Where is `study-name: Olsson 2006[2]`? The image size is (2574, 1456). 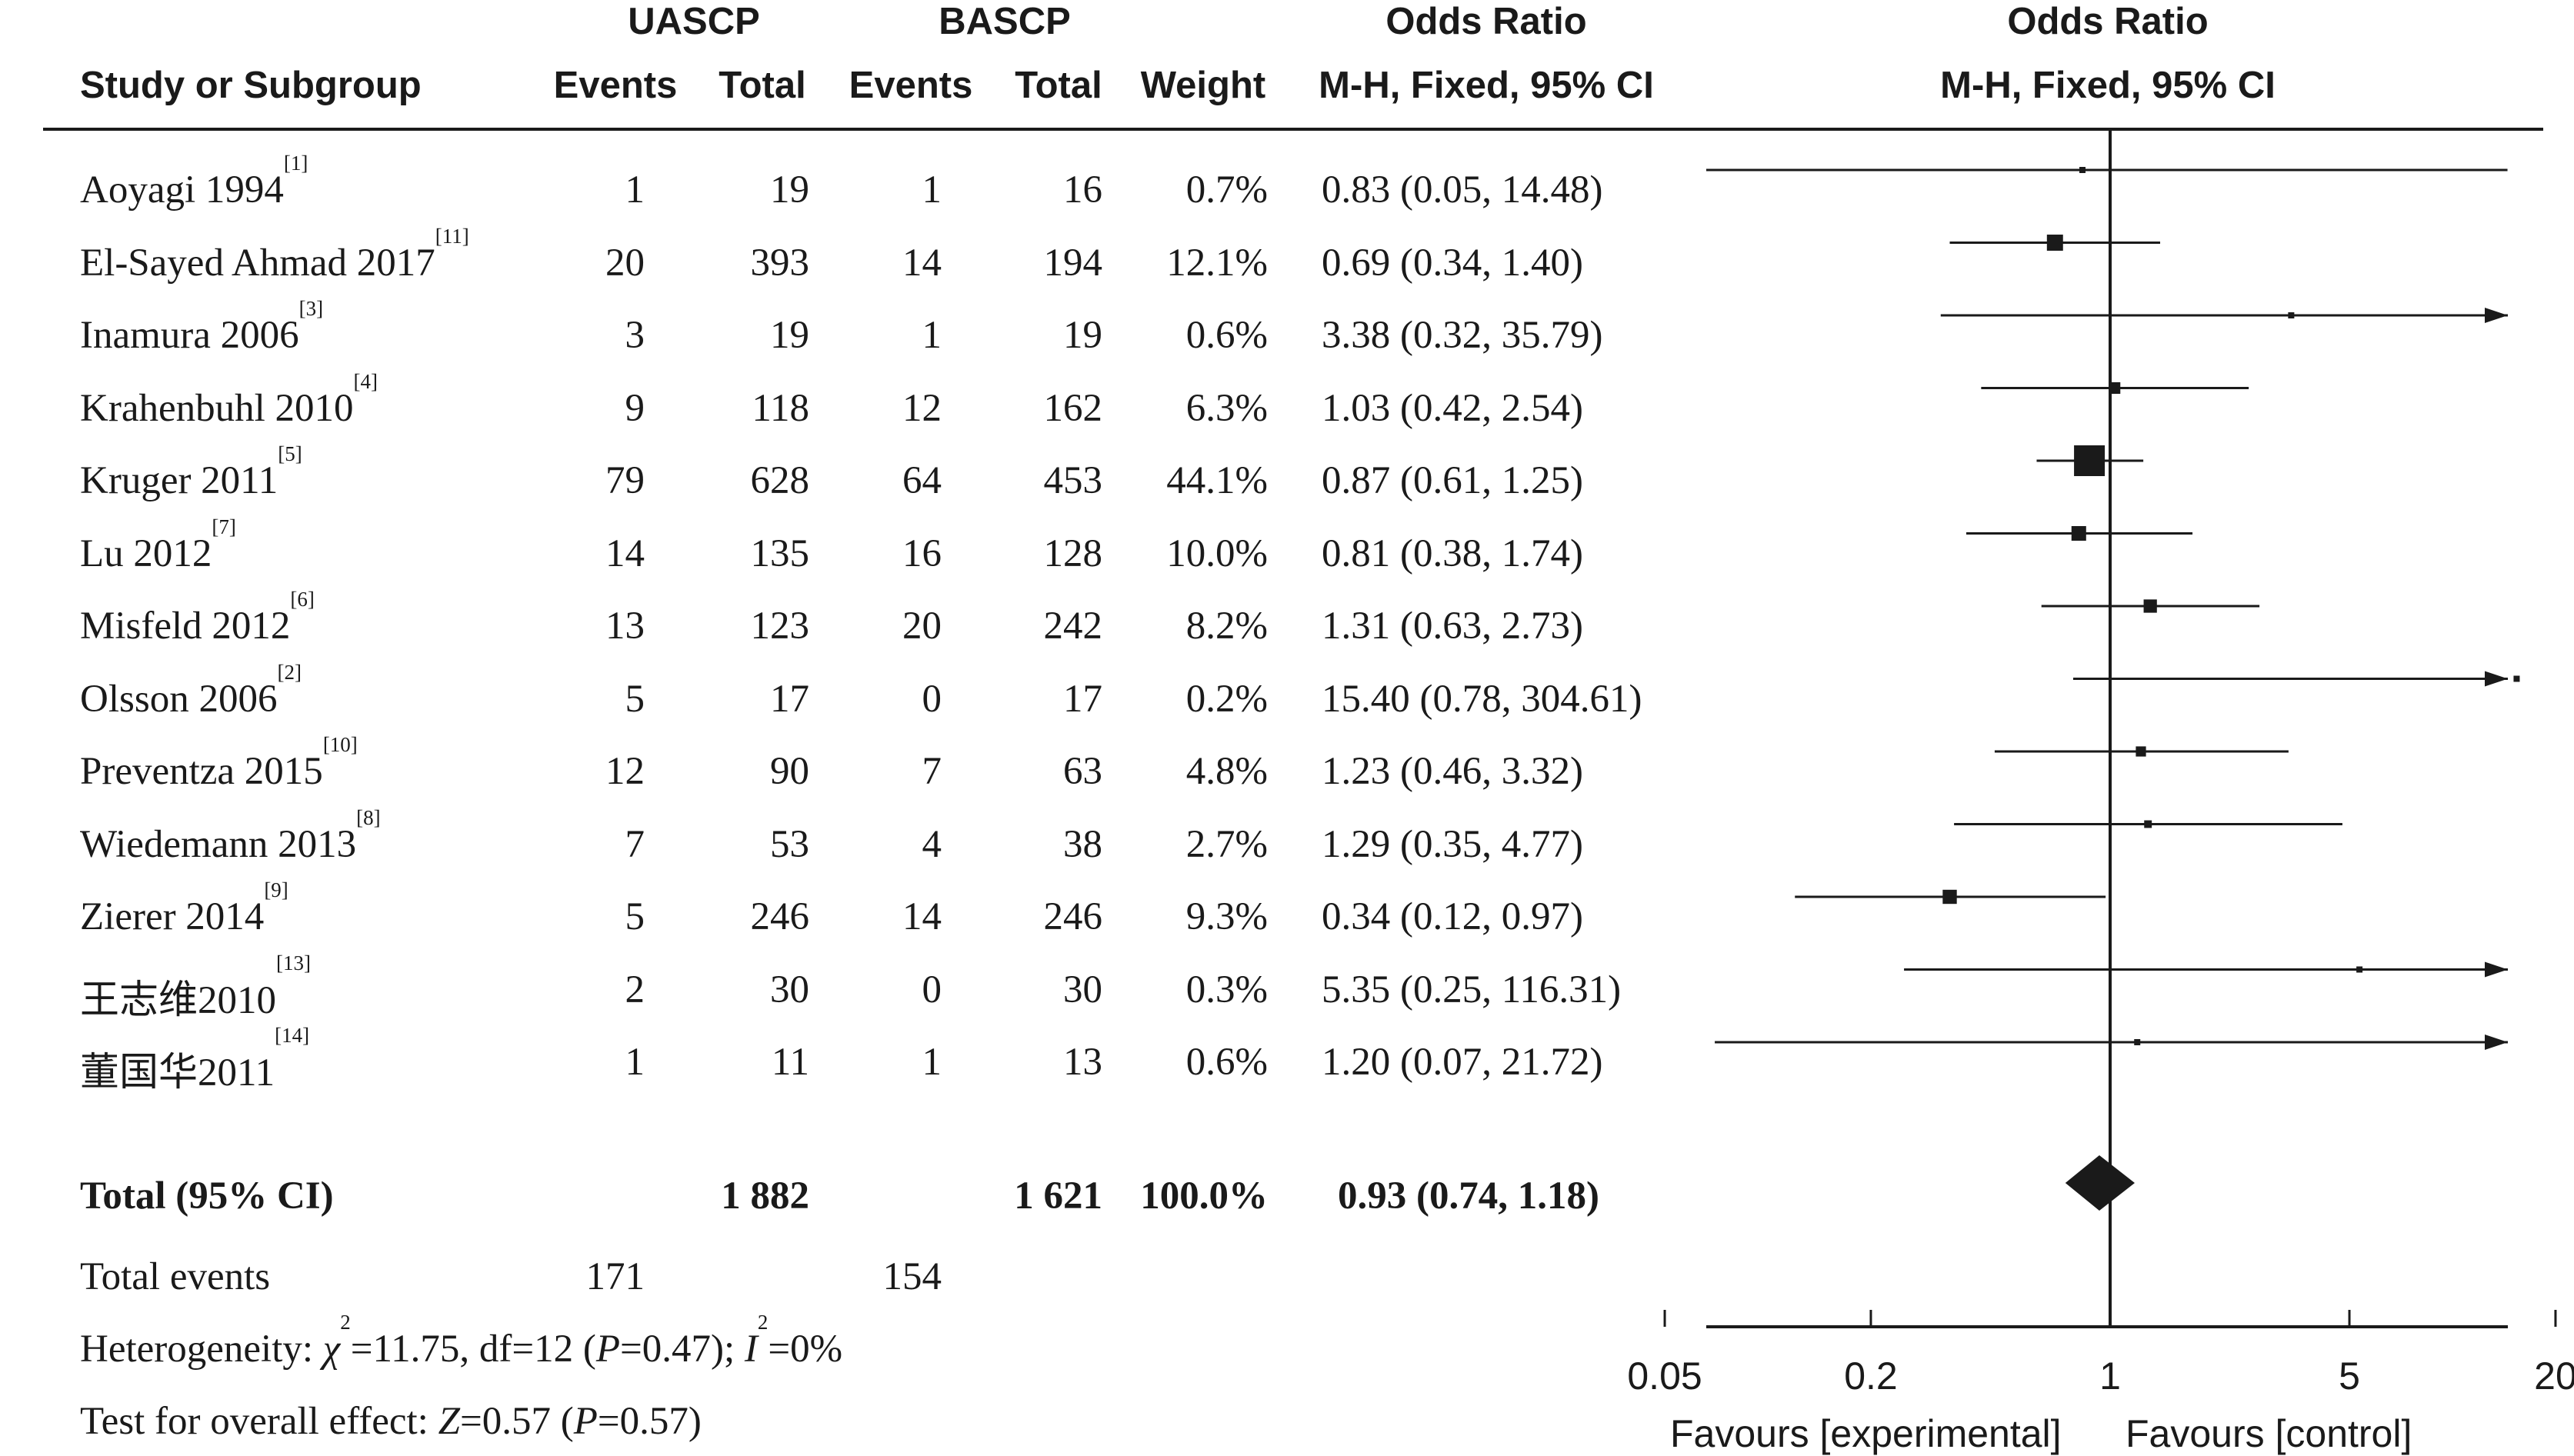 study-name: Olsson 2006[2] is located at coordinates (191, 691).